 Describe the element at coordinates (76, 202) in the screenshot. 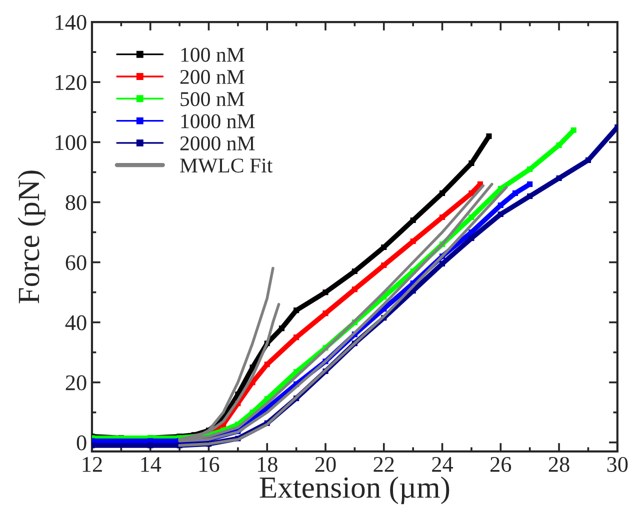

I see `y-tick-label: 80` at that location.